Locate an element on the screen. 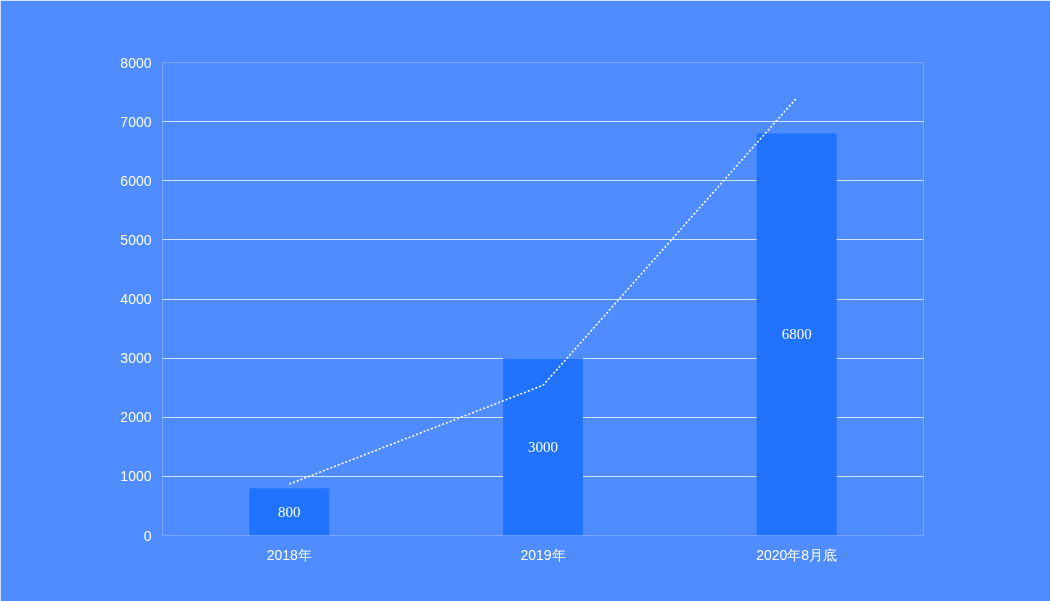 This screenshot has width=1050, height=601. y-tick-label: 5000 is located at coordinates (136, 239).